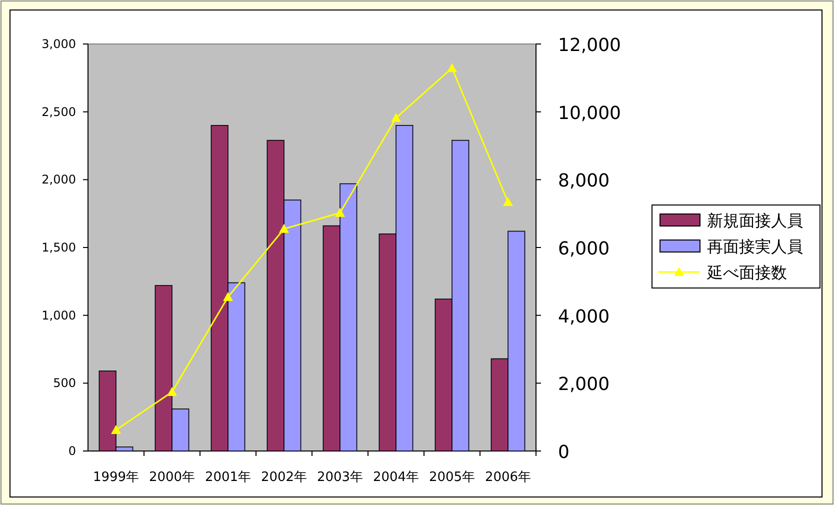 This screenshot has height=505, width=834. What do you see at coordinates (284, 477) in the screenshot?
I see `x-tick-label: 2002年` at bounding box center [284, 477].